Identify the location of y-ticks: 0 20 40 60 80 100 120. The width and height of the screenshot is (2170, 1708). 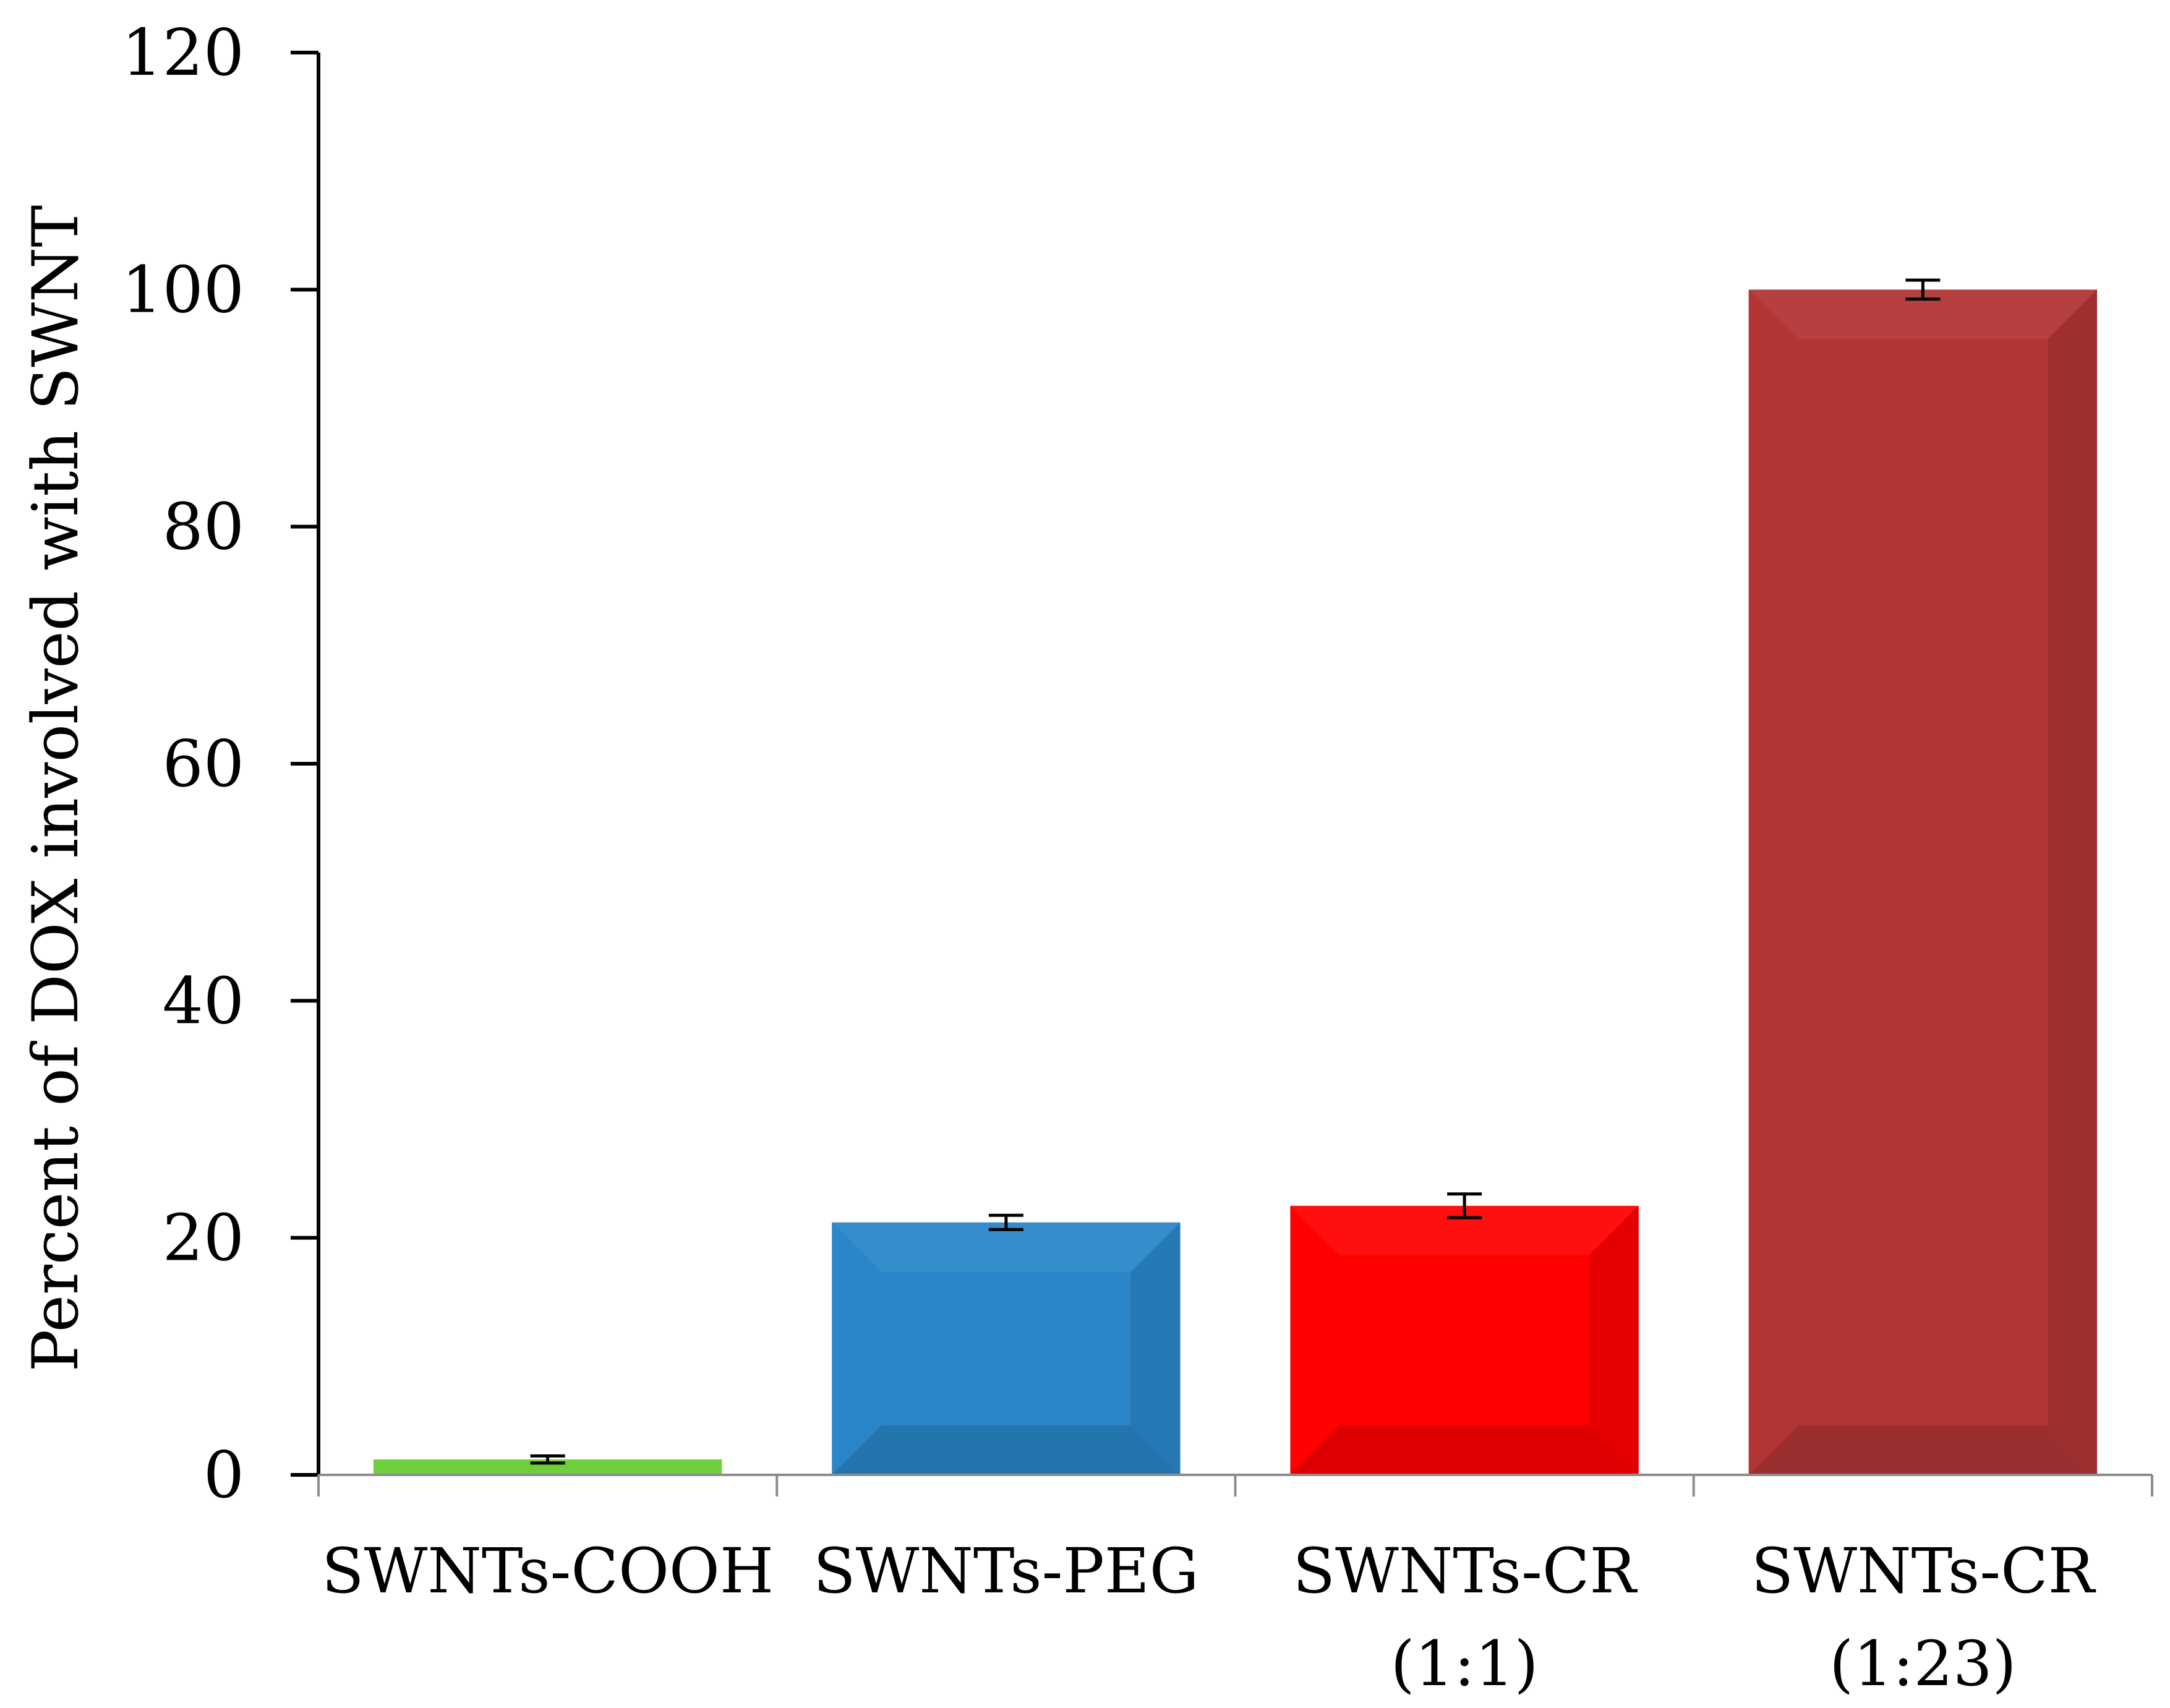
(219, 764).